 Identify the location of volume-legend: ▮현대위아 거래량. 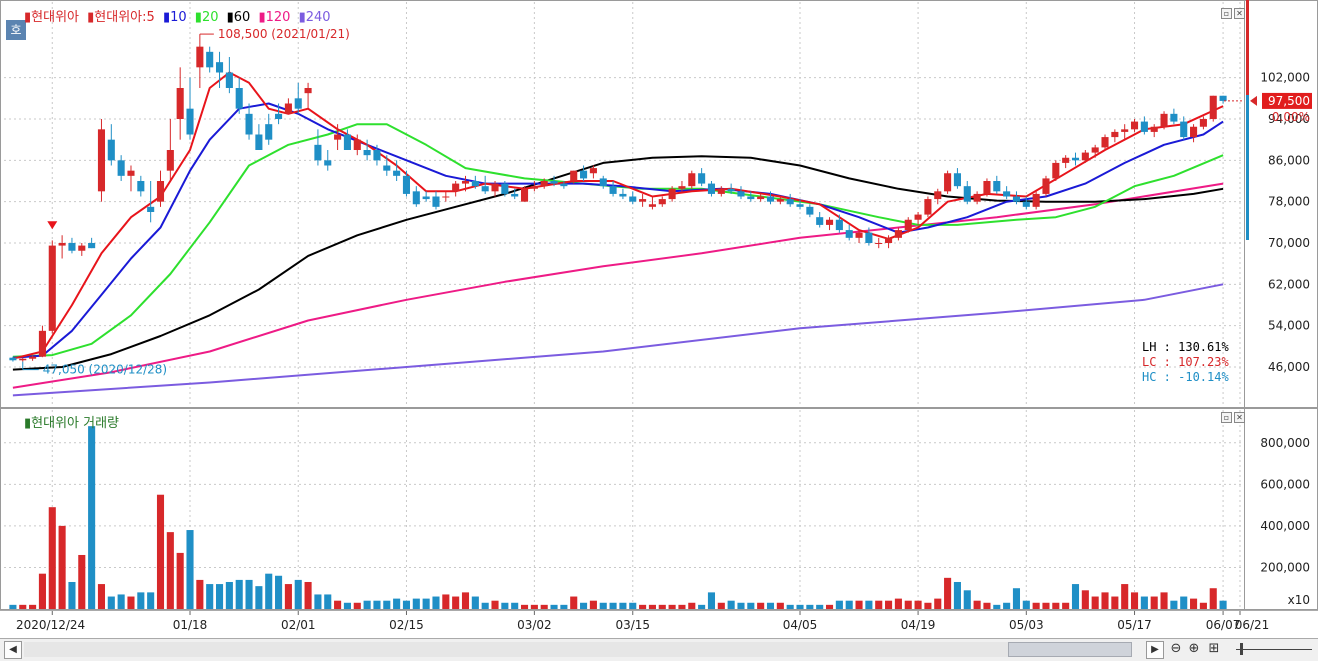
(72, 423).